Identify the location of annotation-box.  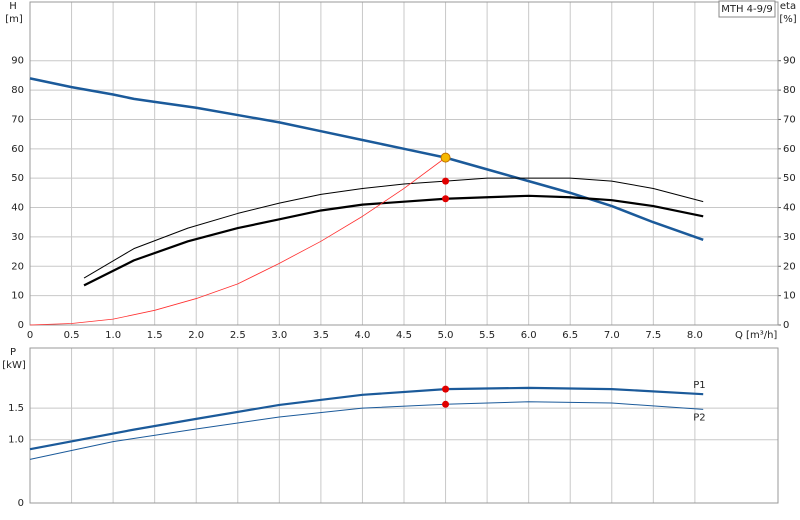
(747, 9).